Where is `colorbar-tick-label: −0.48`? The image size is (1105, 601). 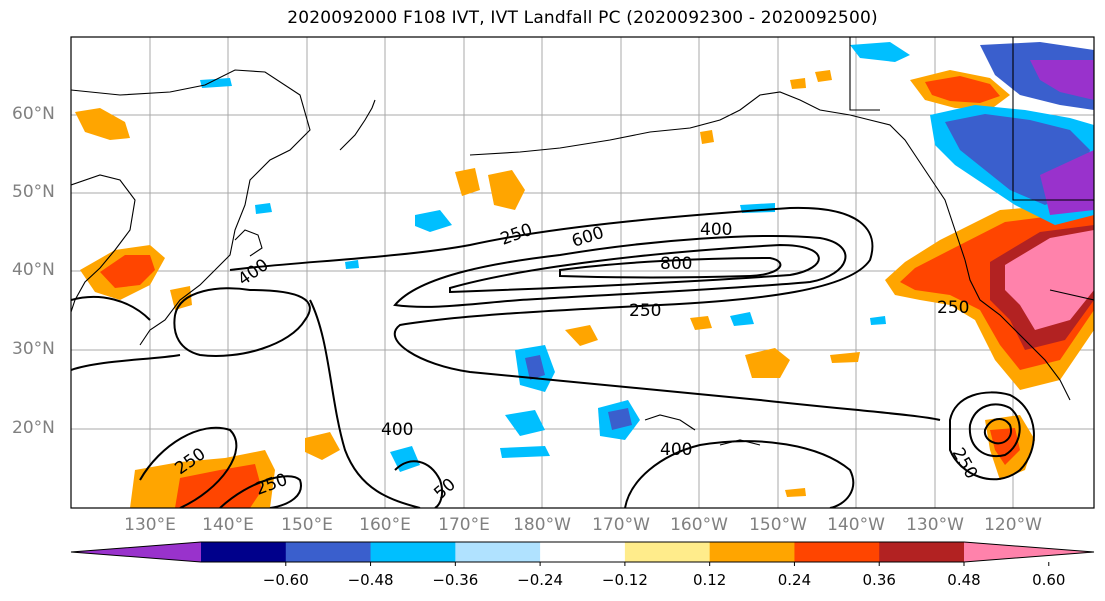 colorbar-tick-label: −0.48 is located at coordinates (370, 580).